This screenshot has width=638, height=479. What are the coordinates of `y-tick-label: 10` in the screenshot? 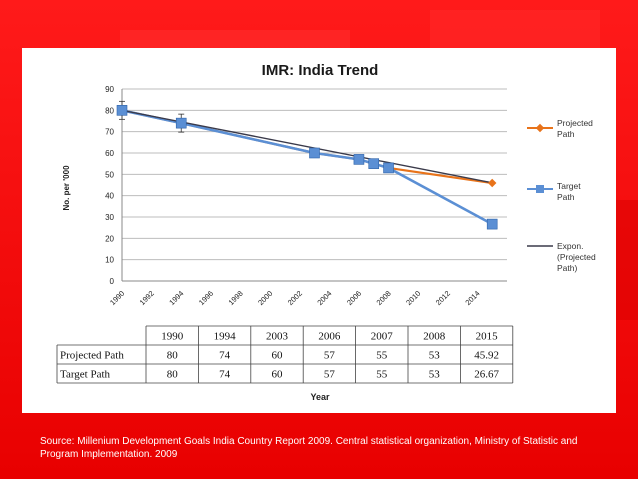 It's located at (109, 260).